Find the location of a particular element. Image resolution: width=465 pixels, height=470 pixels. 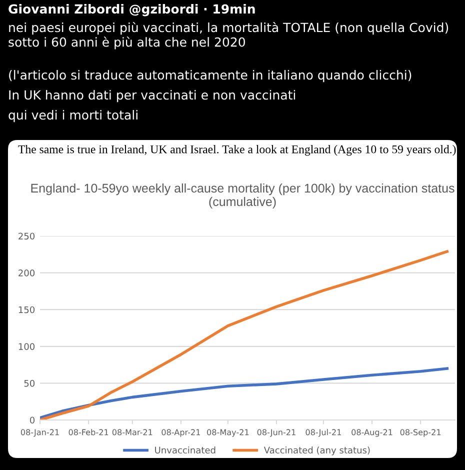

x-tick-label: 08-Aug-21 is located at coordinates (372, 433).